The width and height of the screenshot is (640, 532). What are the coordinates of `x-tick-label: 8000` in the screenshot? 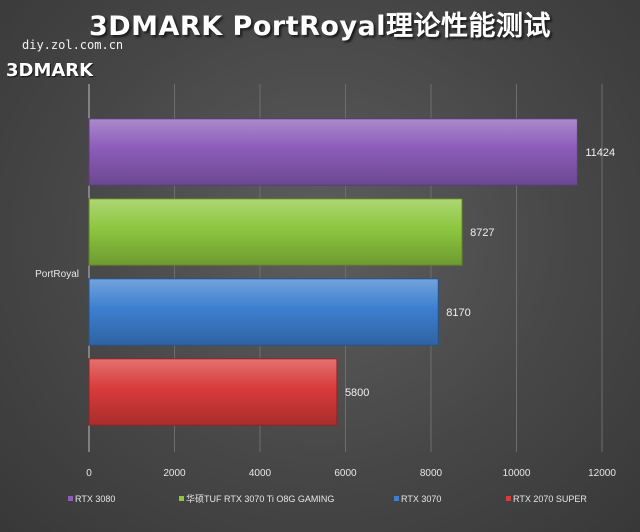 It's located at (431, 473).